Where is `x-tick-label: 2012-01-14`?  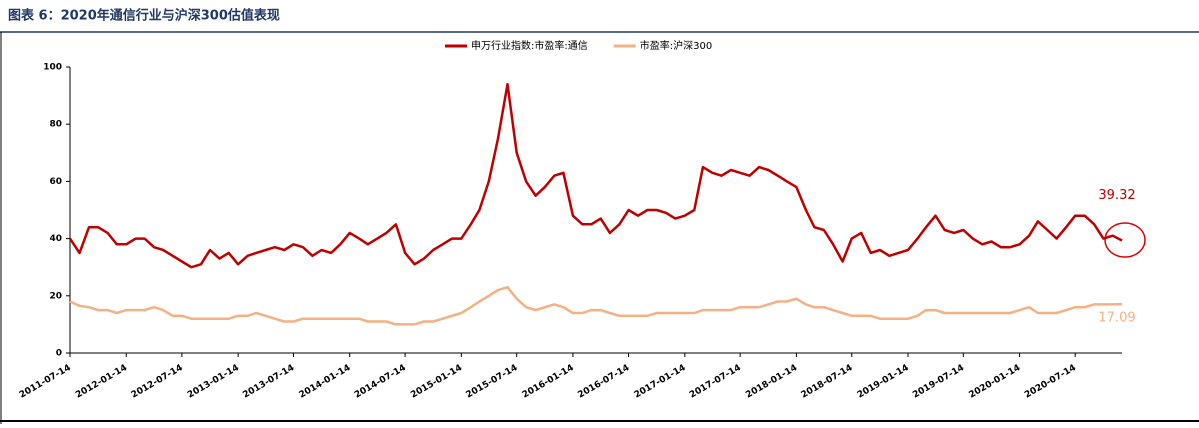 x-tick-label: 2012-01-14 is located at coordinates (101, 381).